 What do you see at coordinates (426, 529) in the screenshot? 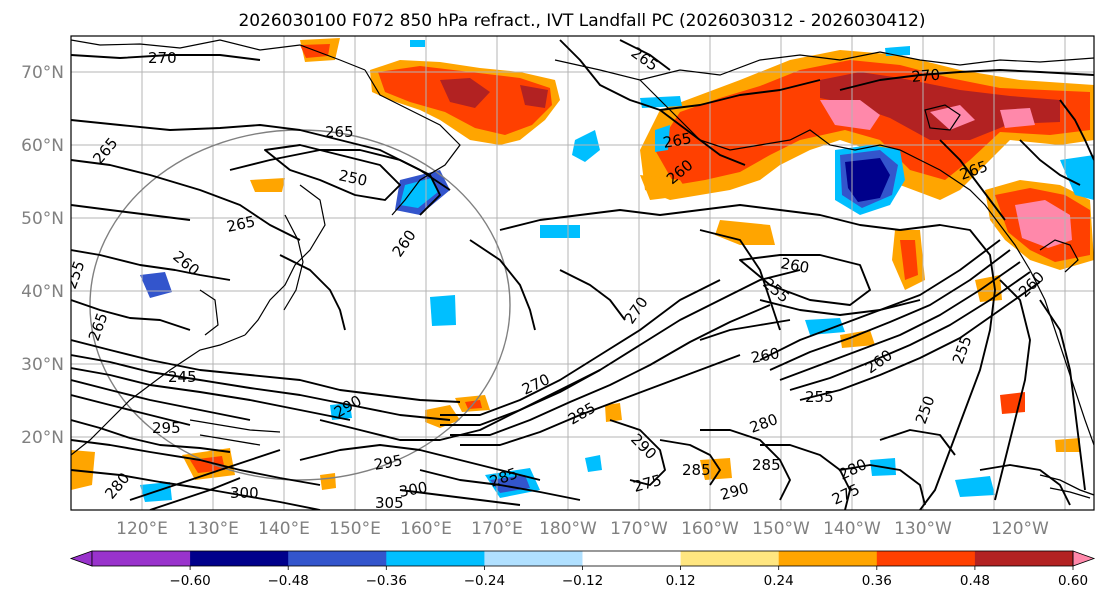
I see `longitude-label: 160°E` at bounding box center [426, 529].